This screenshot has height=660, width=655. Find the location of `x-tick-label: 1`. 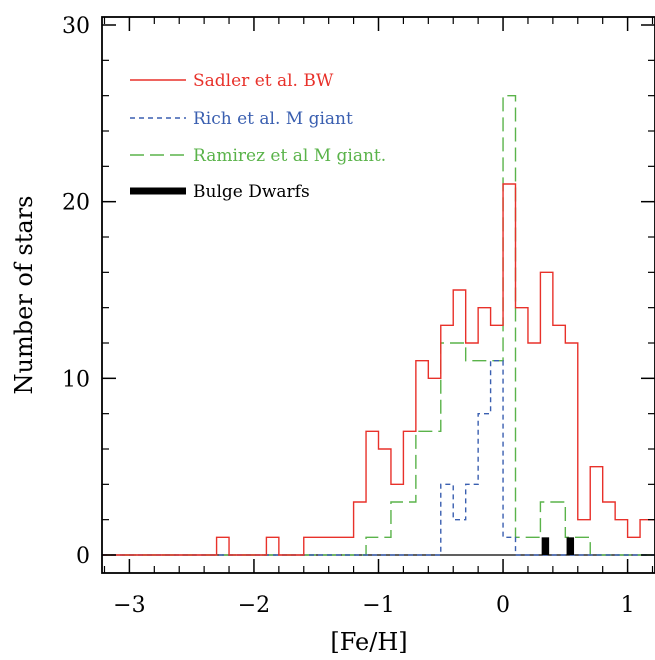

x-tick-label: 1 is located at coordinates (628, 605).